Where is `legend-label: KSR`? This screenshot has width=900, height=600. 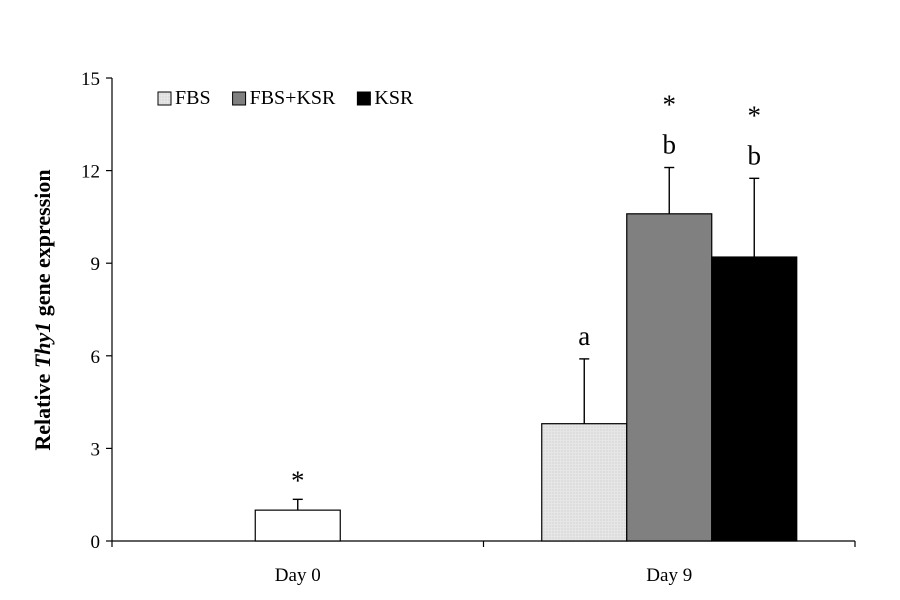
legend-label: KSR is located at coordinates (394, 98).